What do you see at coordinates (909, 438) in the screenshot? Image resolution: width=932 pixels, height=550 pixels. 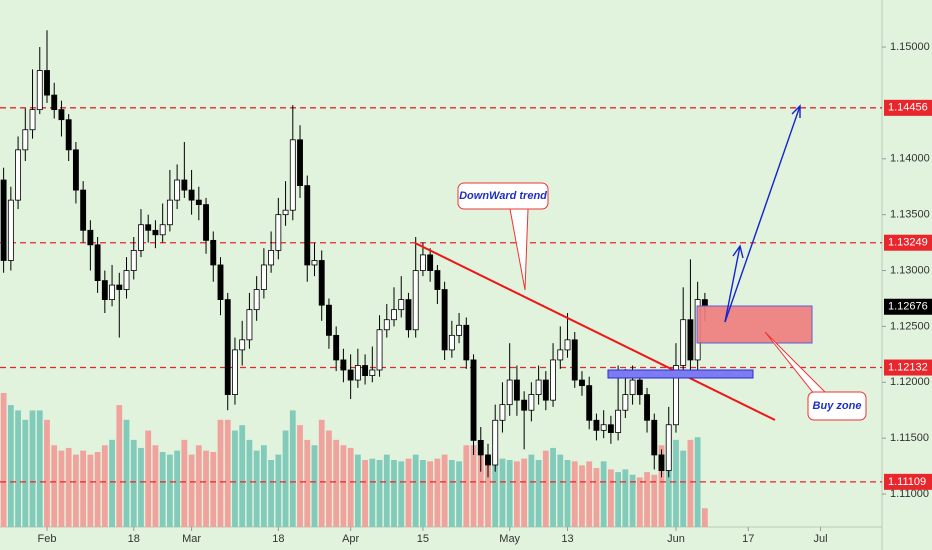 I see `y-tick-label: 1.11500` at bounding box center [909, 438].